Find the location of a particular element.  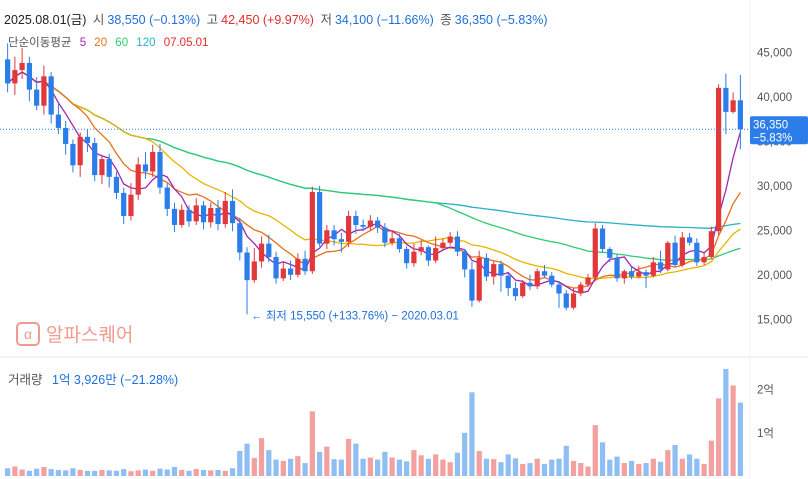

ma-extra: 07.05.01 is located at coordinates (186, 43).